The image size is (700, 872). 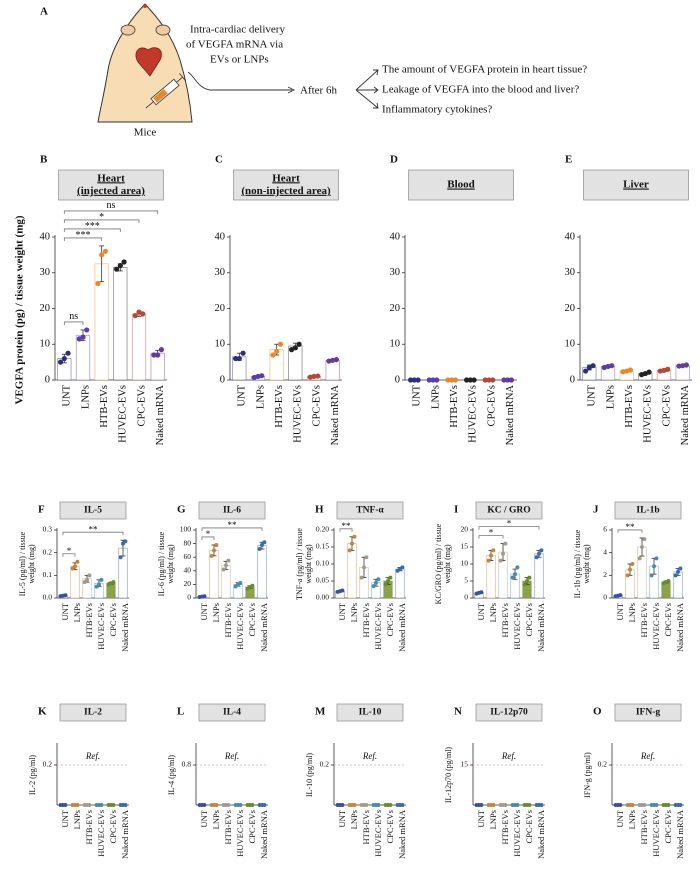 What do you see at coordinates (319, 510) in the screenshot?
I see `panel-label: H` at bounding box center [319, 510].